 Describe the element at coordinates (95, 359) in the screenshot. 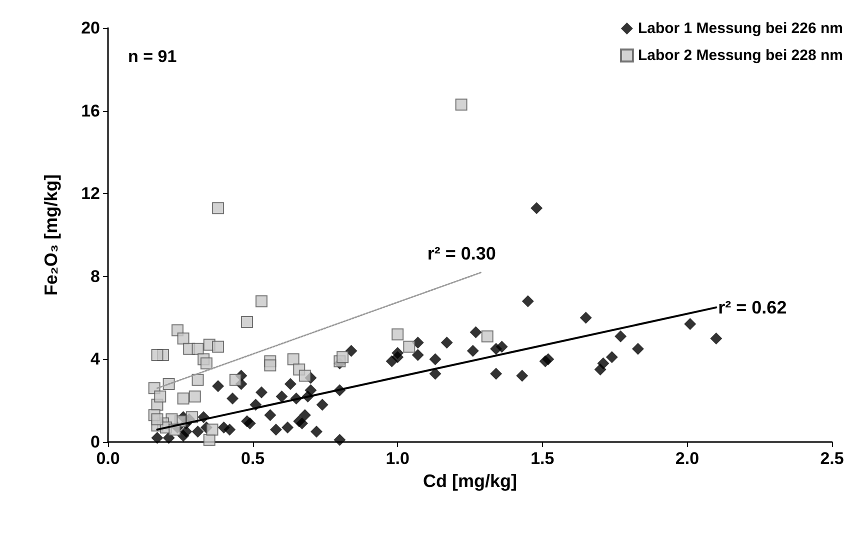

I see `y-tick-label: 4` at that location.